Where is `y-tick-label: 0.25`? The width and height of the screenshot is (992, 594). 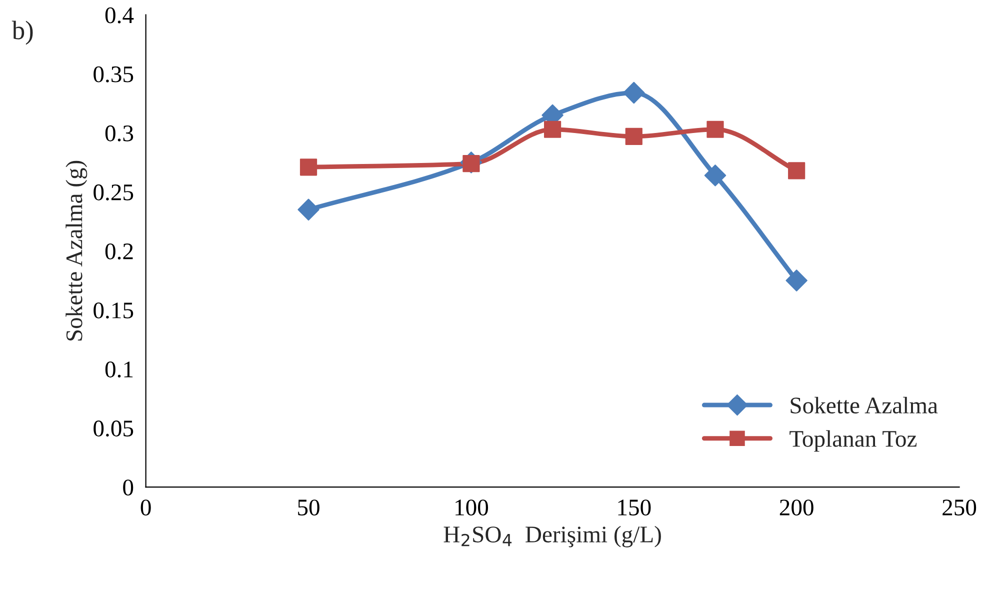
y-tick-label: 0.25 is located at coordinates (114, 192).